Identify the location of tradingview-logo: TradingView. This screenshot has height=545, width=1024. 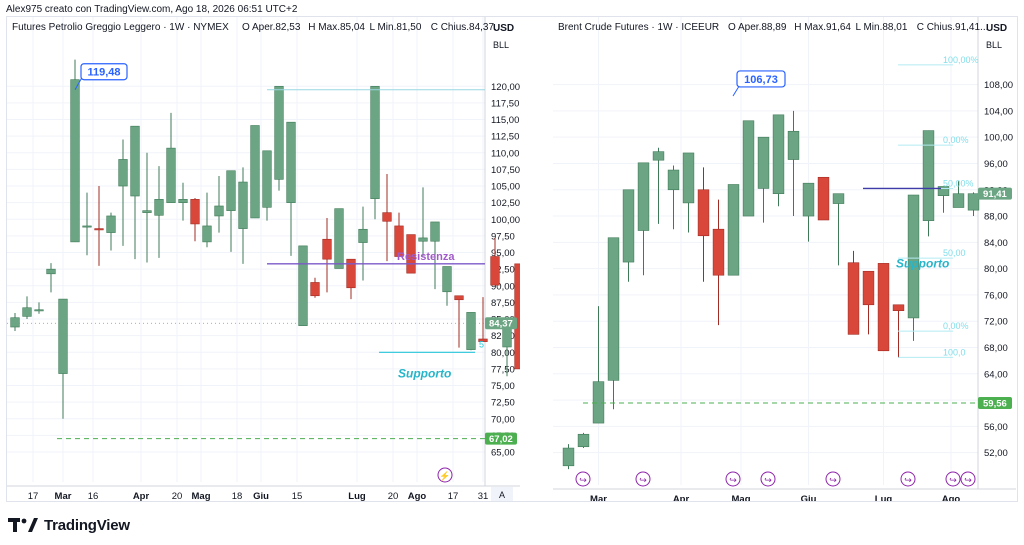
(69, 525).